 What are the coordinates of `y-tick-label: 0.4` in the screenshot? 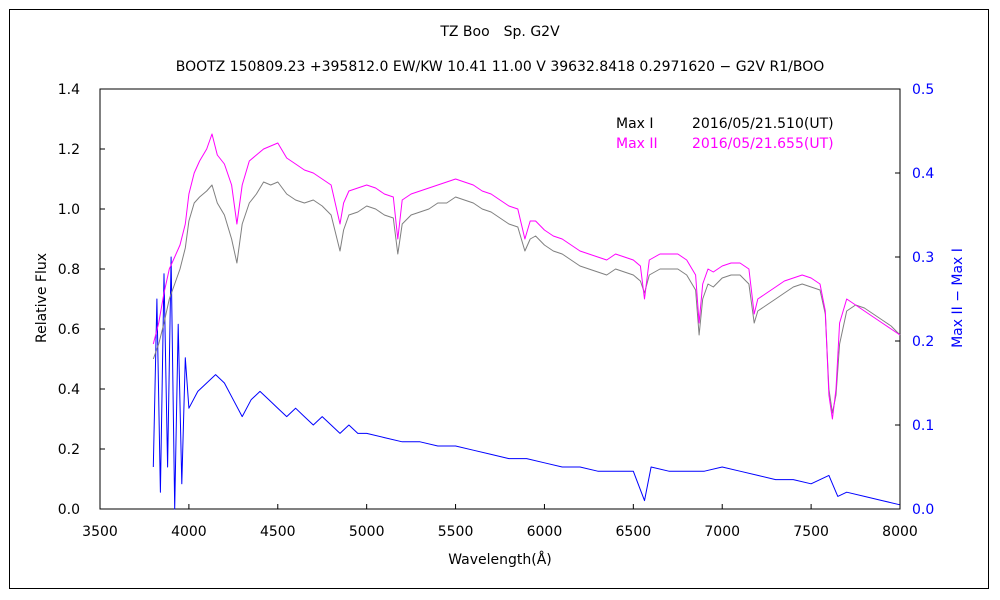 It's located at (69, 390).